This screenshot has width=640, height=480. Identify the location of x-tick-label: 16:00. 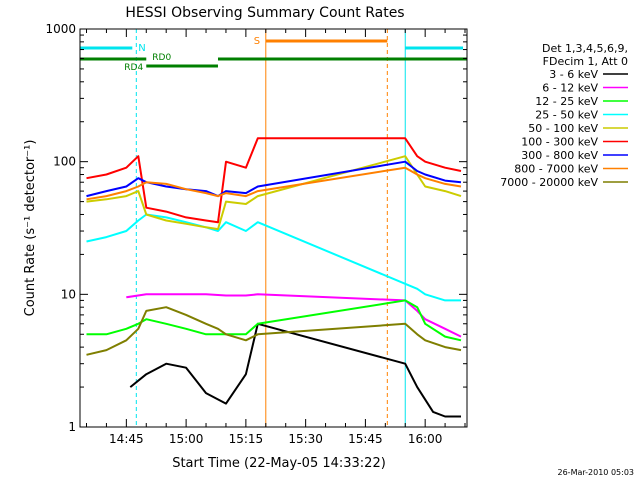
(425, 439).